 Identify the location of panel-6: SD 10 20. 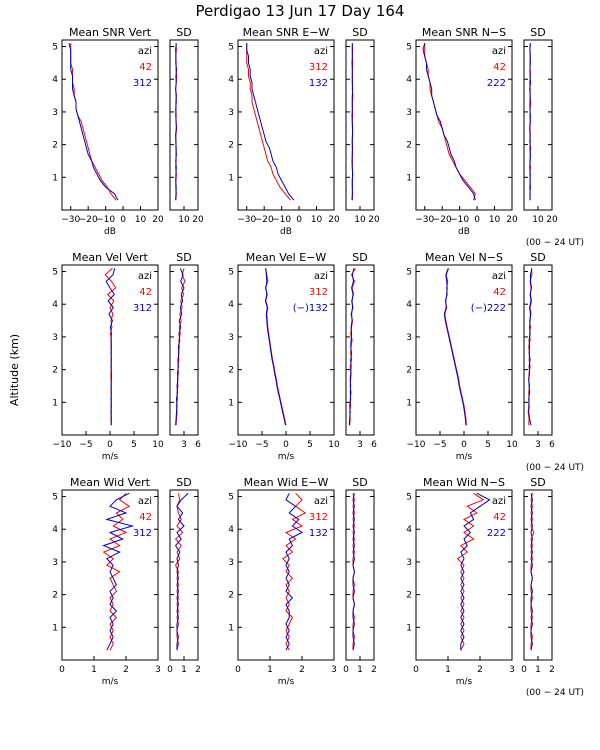
(540, 125).